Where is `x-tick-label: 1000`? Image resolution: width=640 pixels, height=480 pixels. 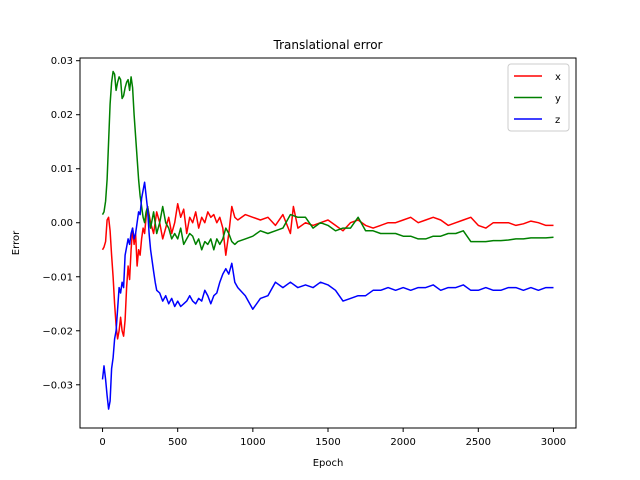 x-tick-label: 1000 is located at coordinates (252, 442).